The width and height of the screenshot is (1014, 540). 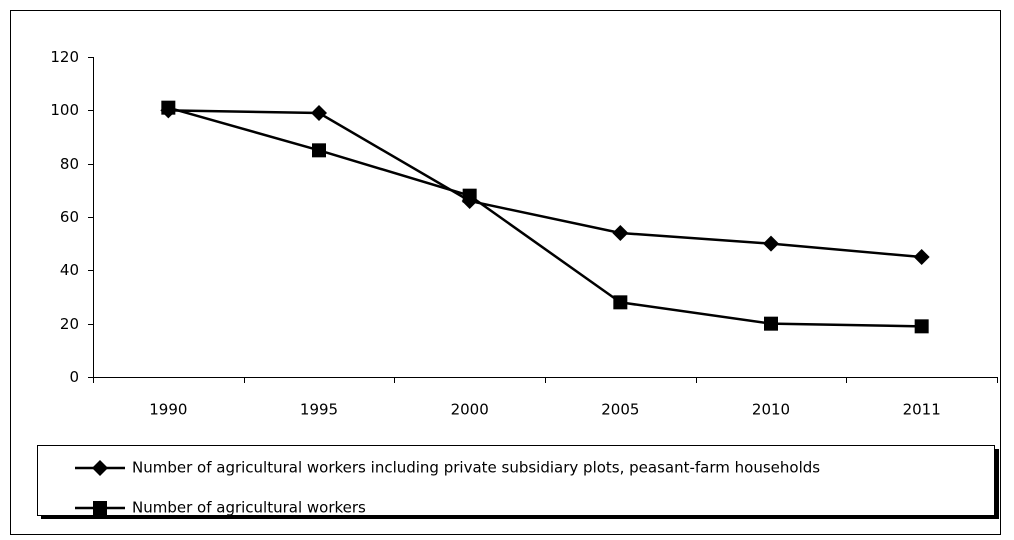 I want to click on y-tick-label: 60, so click(x=69, y=217).